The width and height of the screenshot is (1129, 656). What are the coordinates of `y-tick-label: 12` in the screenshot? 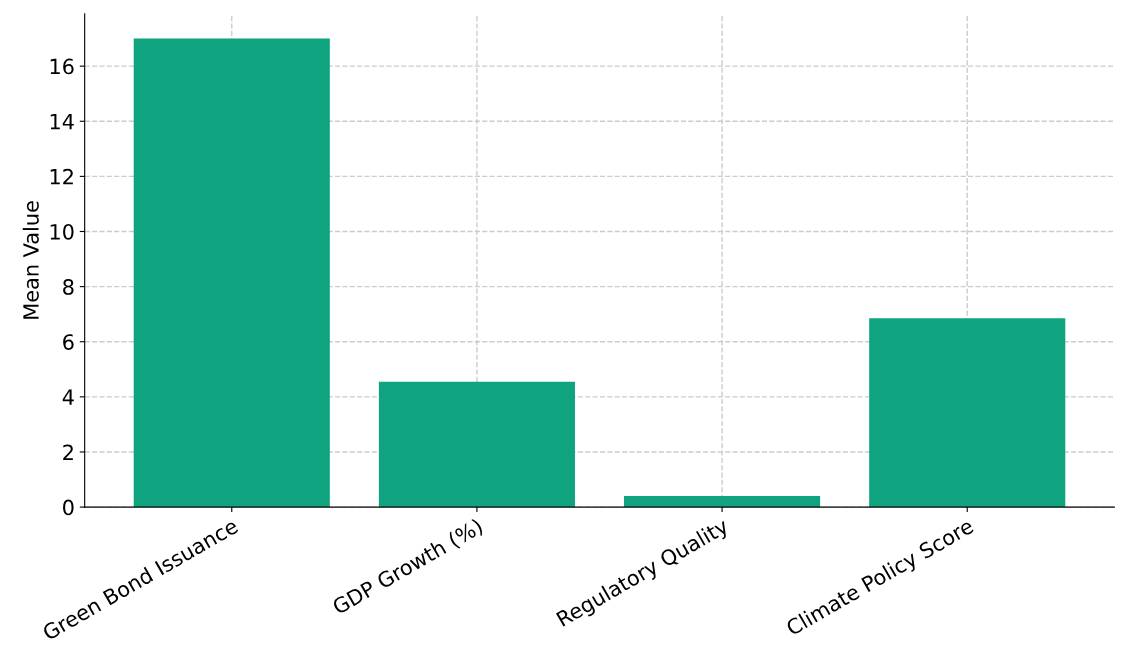 It's located at (61, 176).